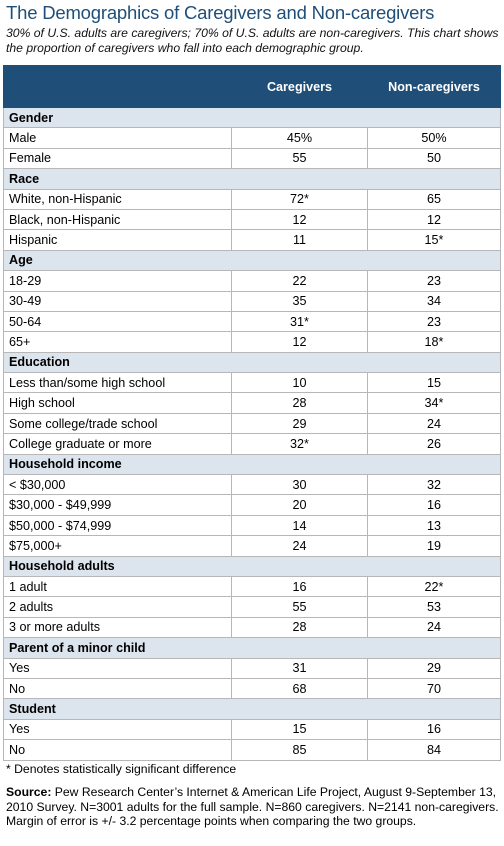 The height and width of the screenshot is (846, 504). What do you see at coordinates (117, 627) in the screenshot?
I see `row-label: 3 or more adults` at bounding box center [117, 627].